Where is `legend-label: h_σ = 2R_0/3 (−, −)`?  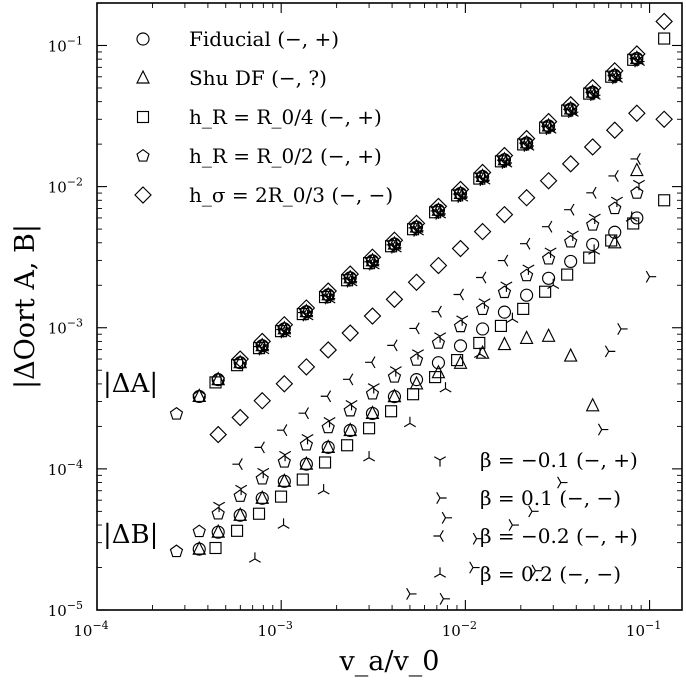 legend-label: h_σ = 2R_0/3 (−, −) is located at coordinates (291, 195).